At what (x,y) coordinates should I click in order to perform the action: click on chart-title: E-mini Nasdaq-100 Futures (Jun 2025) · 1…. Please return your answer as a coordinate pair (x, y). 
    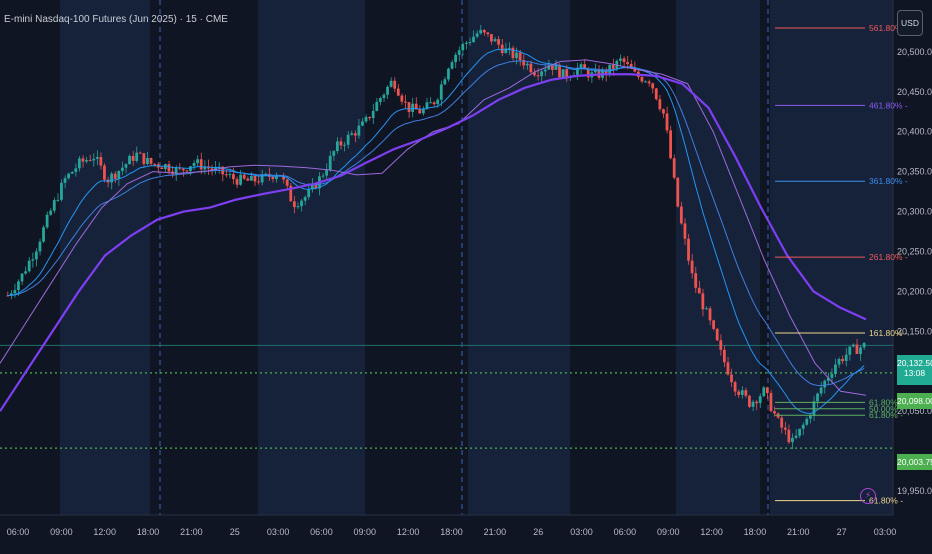
    Looking at the image, I should click on (116, 19).